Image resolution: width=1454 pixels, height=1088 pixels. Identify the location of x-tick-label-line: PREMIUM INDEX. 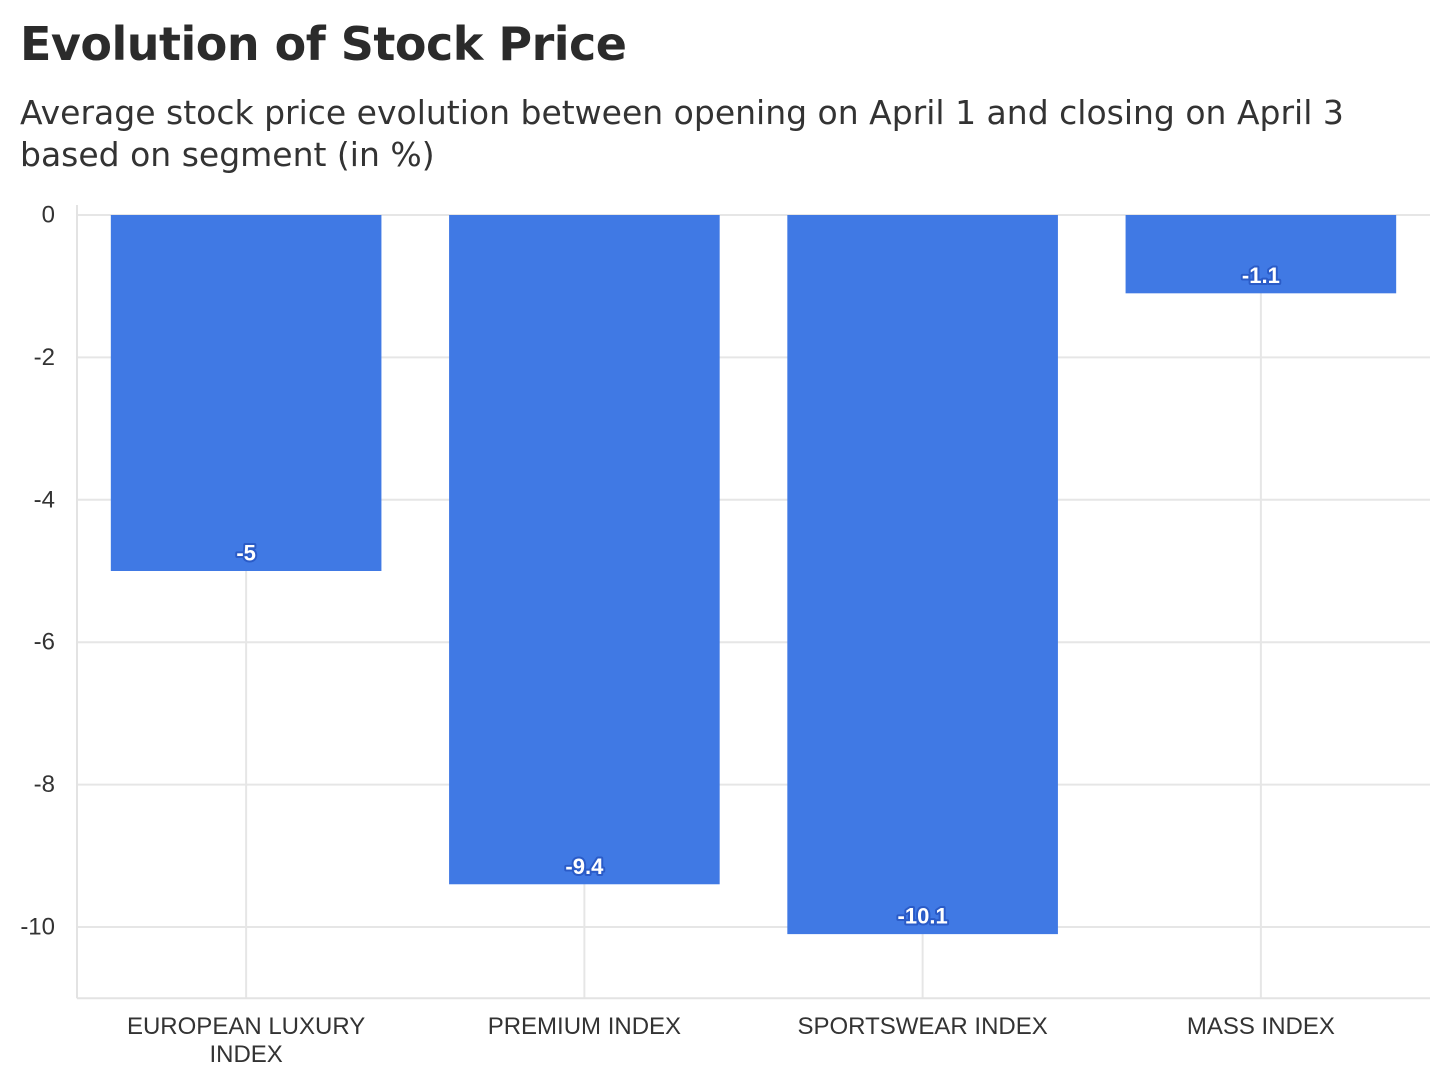
(584, 1026).